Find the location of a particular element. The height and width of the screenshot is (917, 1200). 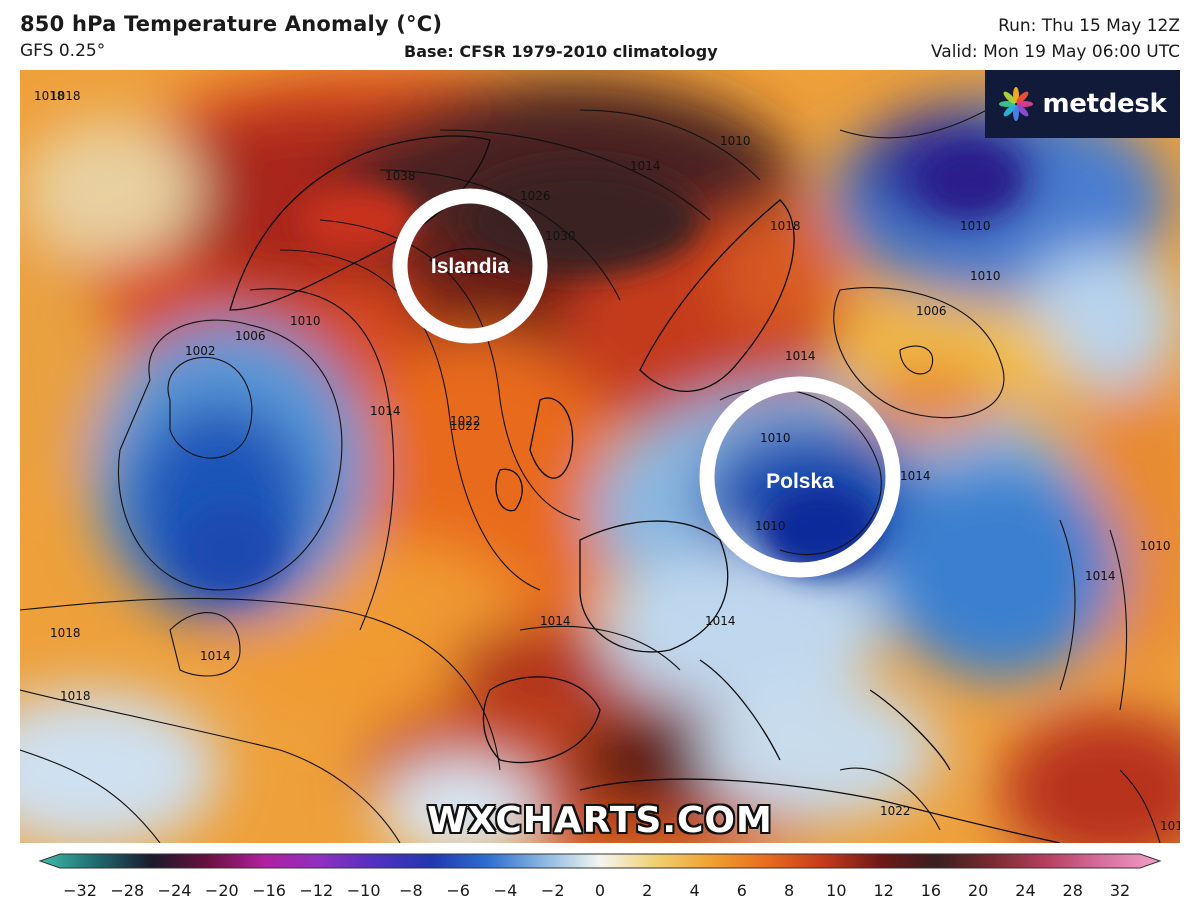

metdesk-logo: metdesk is located at coordinates (1082, 104).